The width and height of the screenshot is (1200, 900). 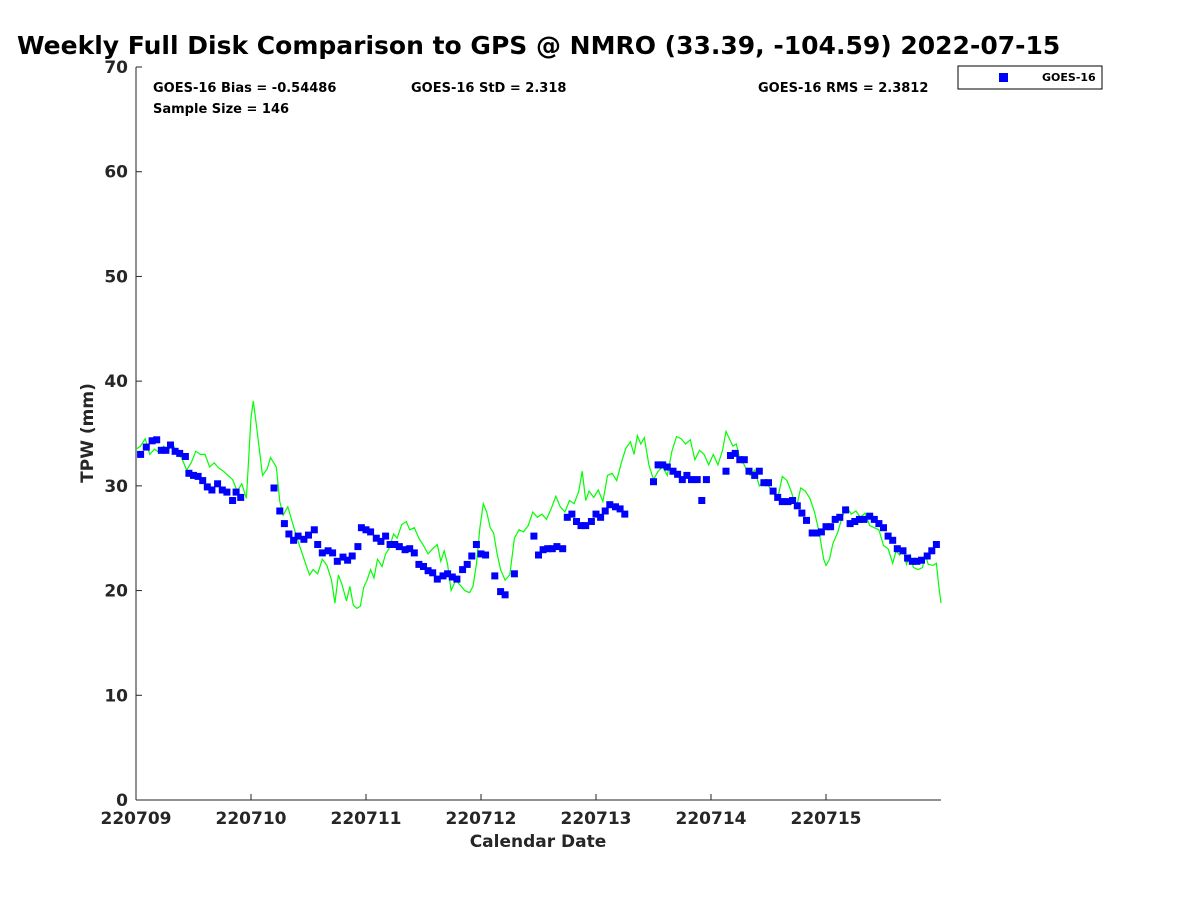 What do you see at coordinates (596, 819) in the screenshot?
I see `x-tick-label: 220713` at bounding box center [596, 819].